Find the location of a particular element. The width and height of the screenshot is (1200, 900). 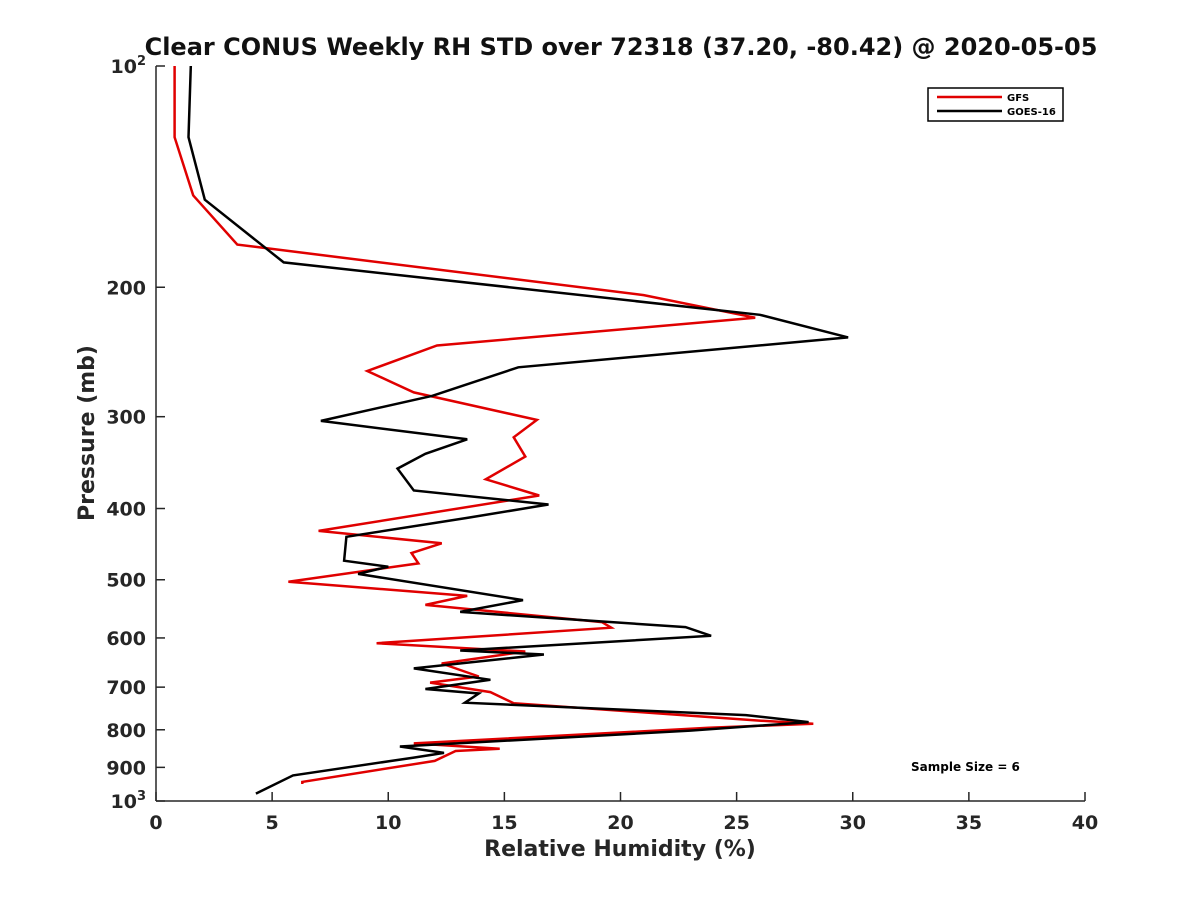

x-tick-label: 15 is located at coordinates (504, 823).